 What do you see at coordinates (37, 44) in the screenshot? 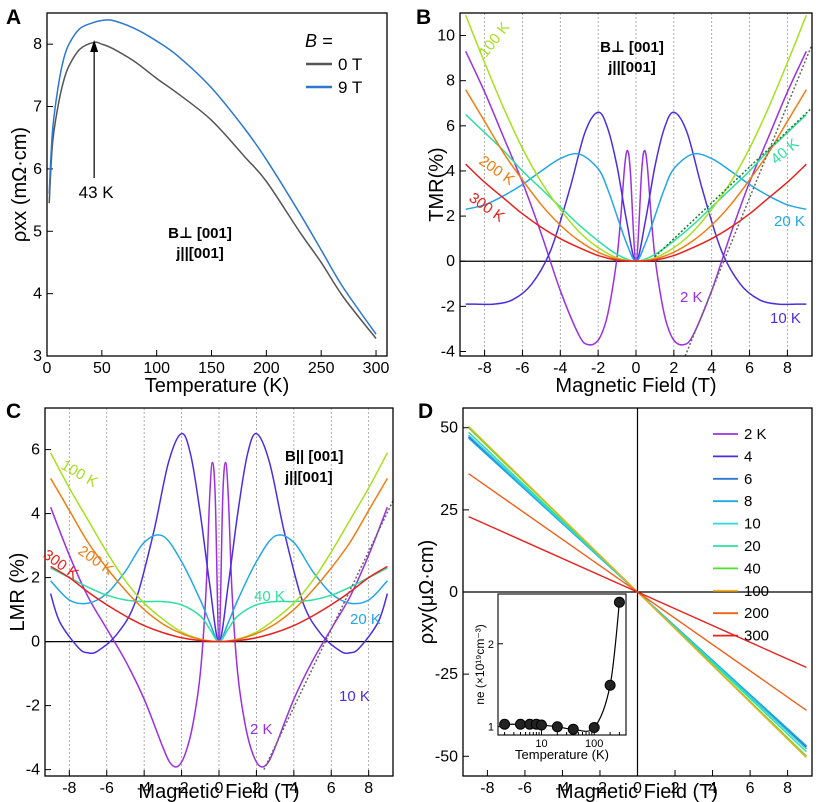
I see `panel-a-ytick-label: 8` at bounding box center [37, 44].